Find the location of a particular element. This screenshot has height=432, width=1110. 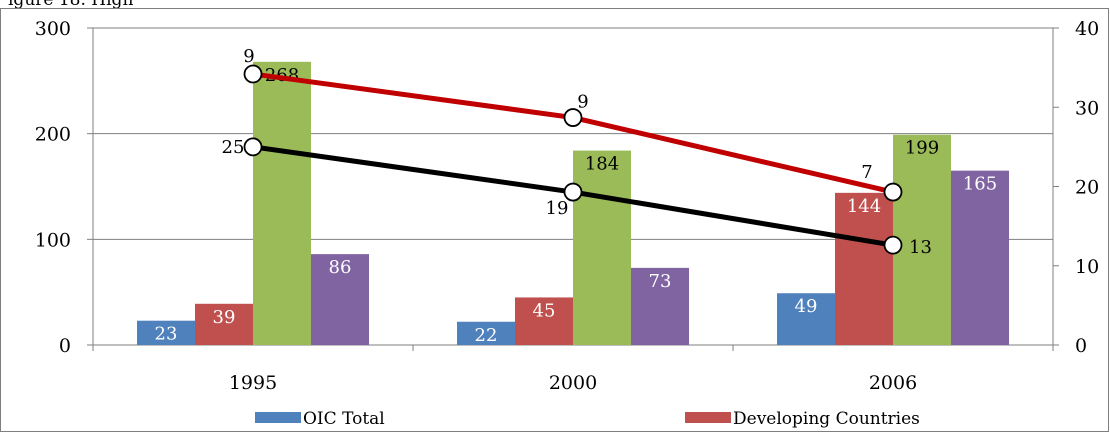

x-axis-ticks: 1995 2000 2006 is located at coordinates (573, 383).